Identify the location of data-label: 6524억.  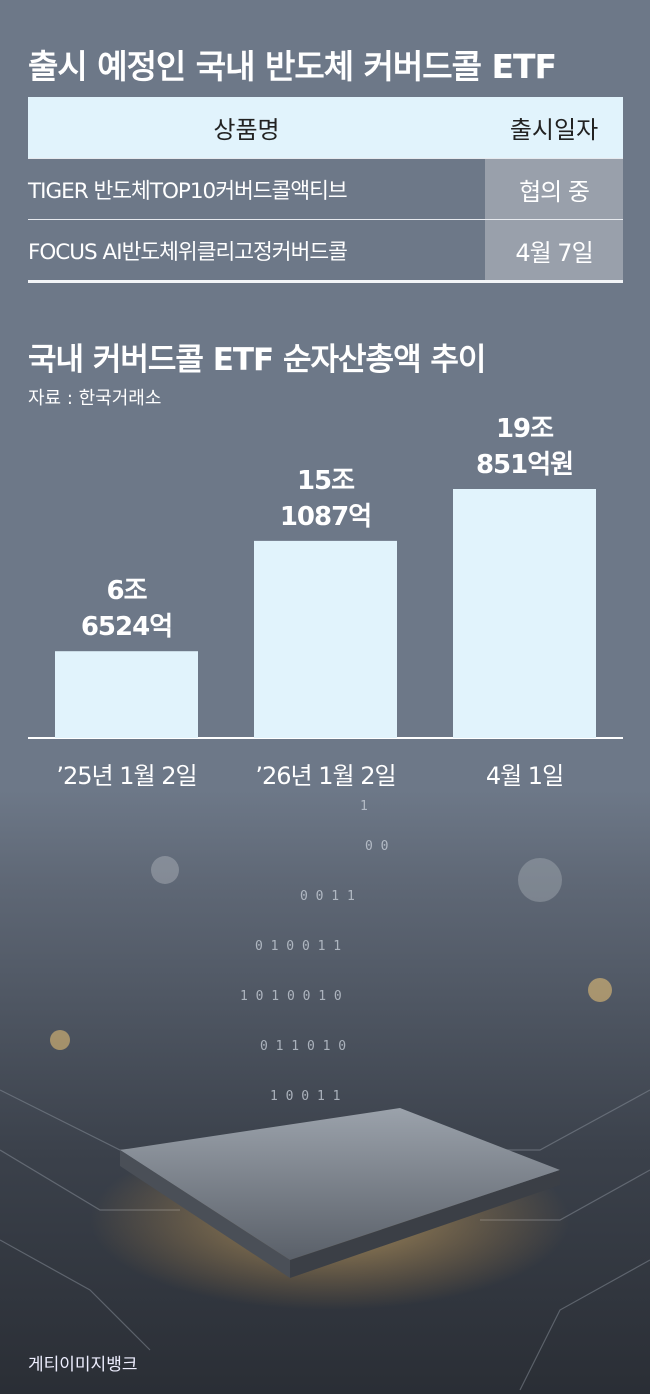
(126, 627).